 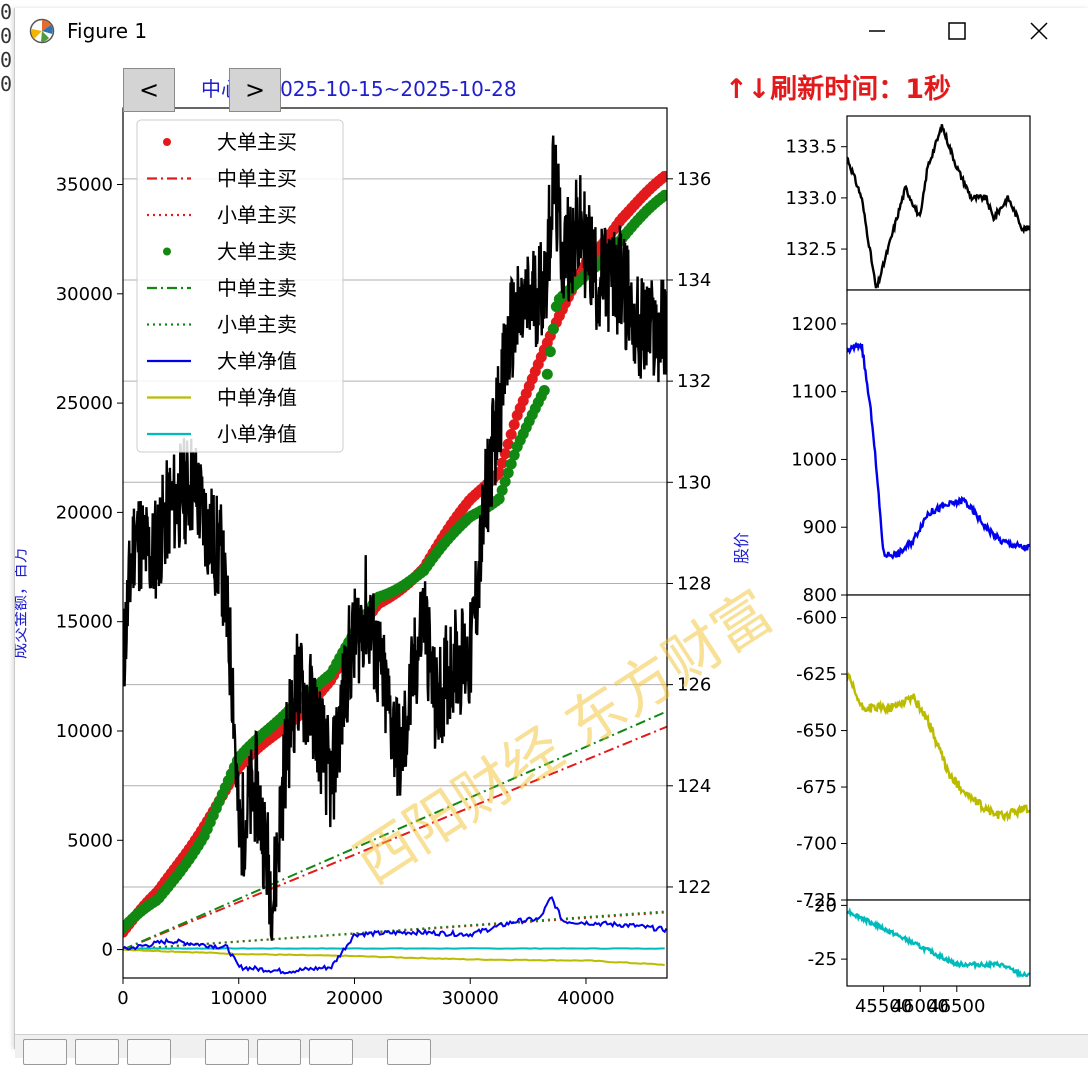 I want to click on forward-button, so click(x=149, y=1052).